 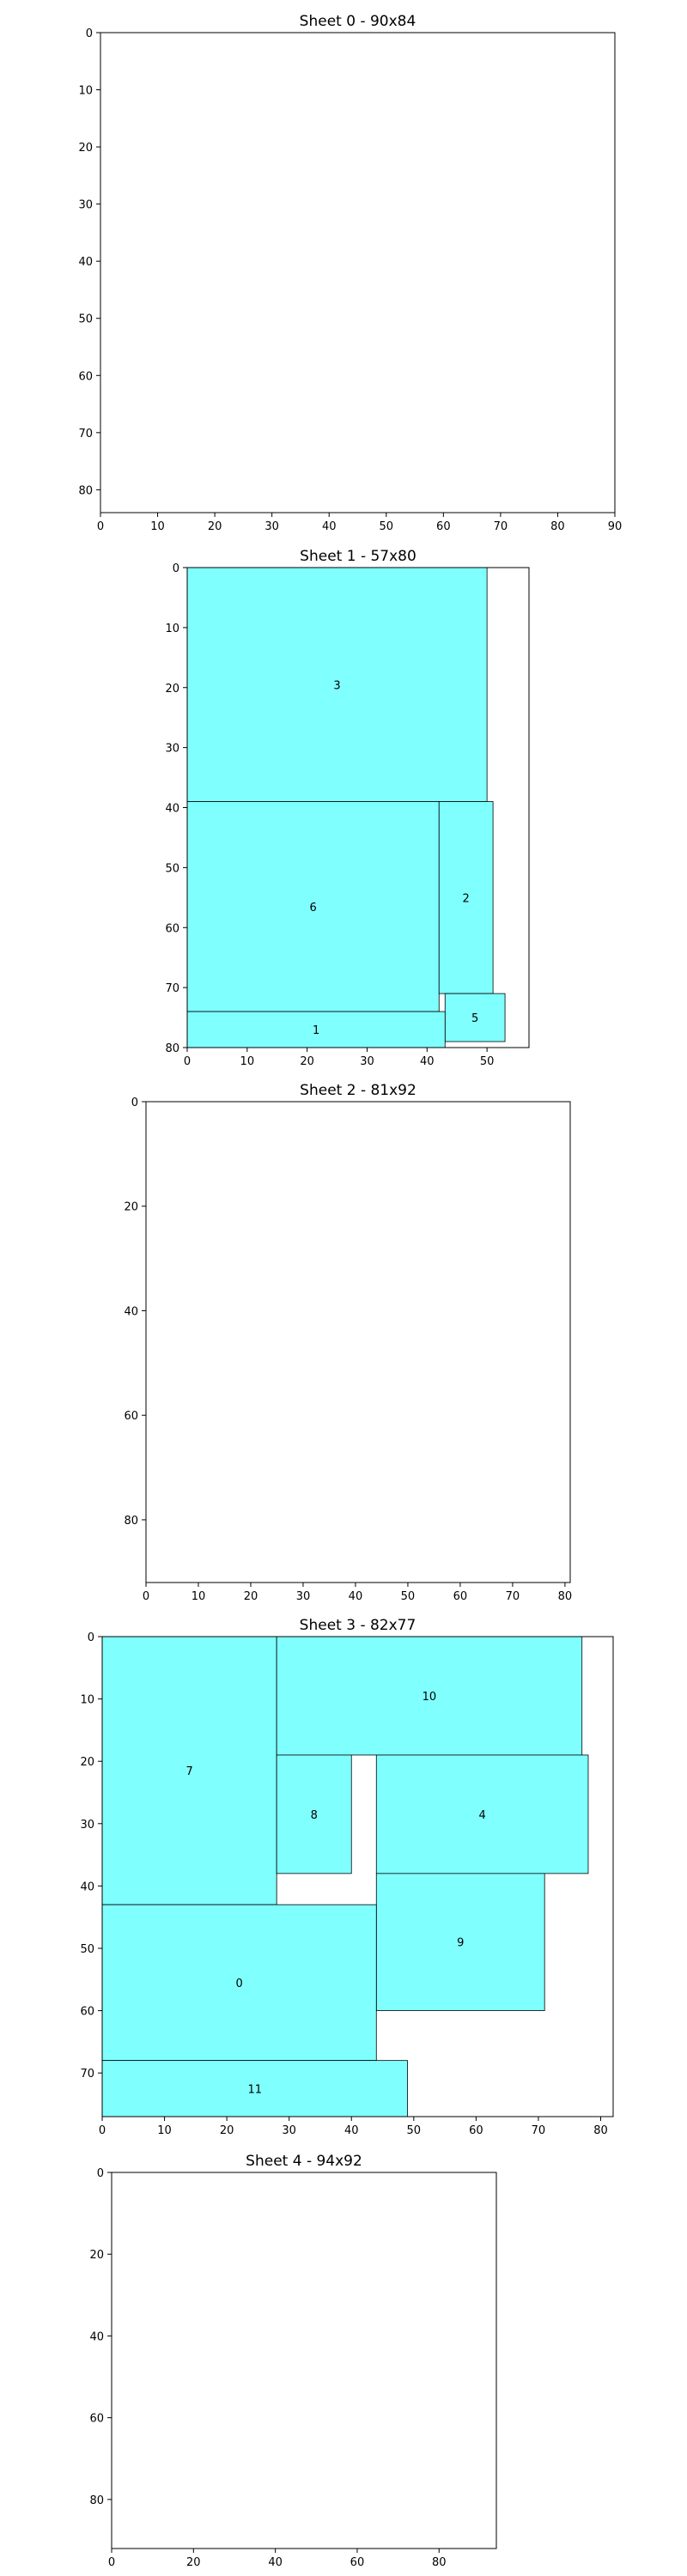 I want to click on sheet-title: Sheet 3 - 82x77, so click(x=358, y=1625).